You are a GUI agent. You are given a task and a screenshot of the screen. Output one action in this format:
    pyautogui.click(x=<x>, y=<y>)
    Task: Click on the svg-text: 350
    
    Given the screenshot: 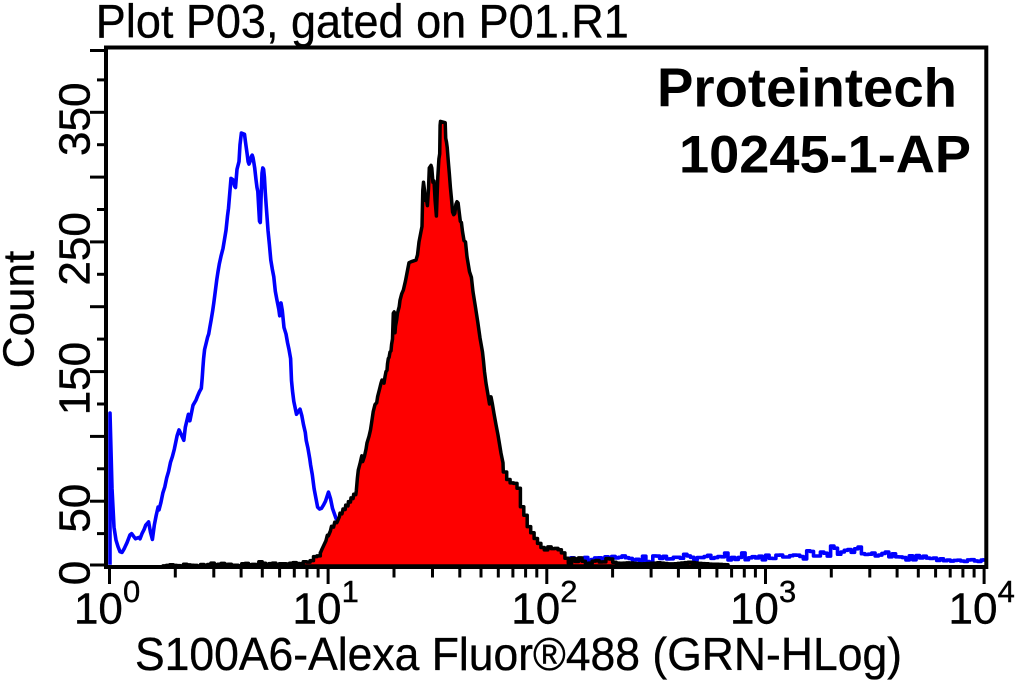 What is the action you would take?
    pyautogui.click(x=75, y=119)
    